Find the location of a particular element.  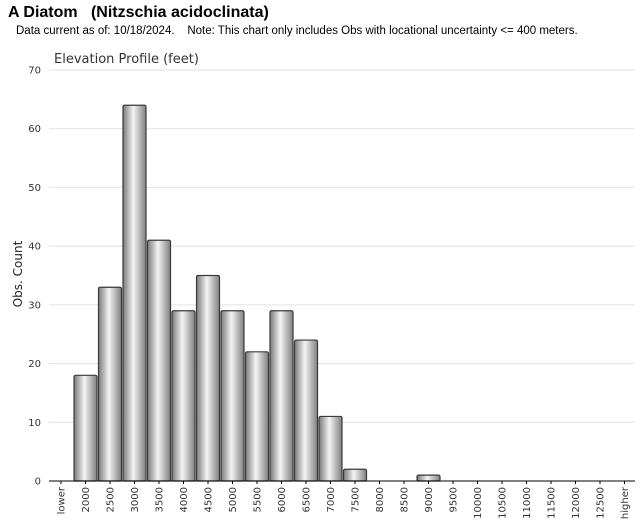

x-tick-label: 2500 is located at coordinates (111, 499).